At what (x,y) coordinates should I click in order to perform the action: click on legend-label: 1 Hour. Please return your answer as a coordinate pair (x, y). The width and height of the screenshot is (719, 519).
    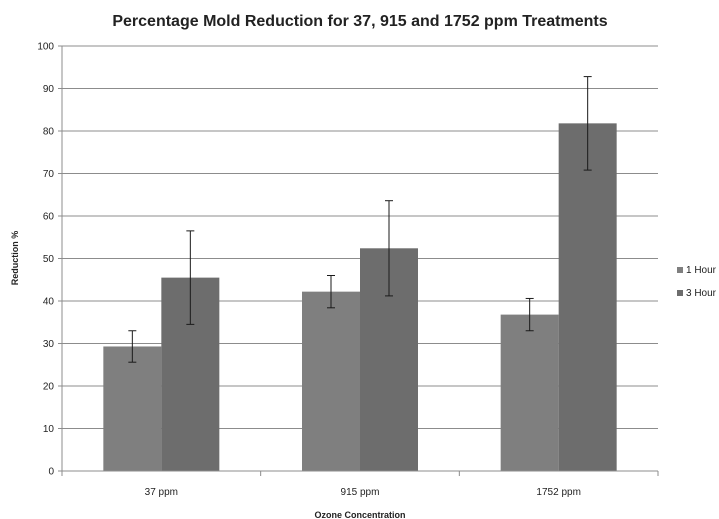
    Looking at the image, I should click on (701, 270).